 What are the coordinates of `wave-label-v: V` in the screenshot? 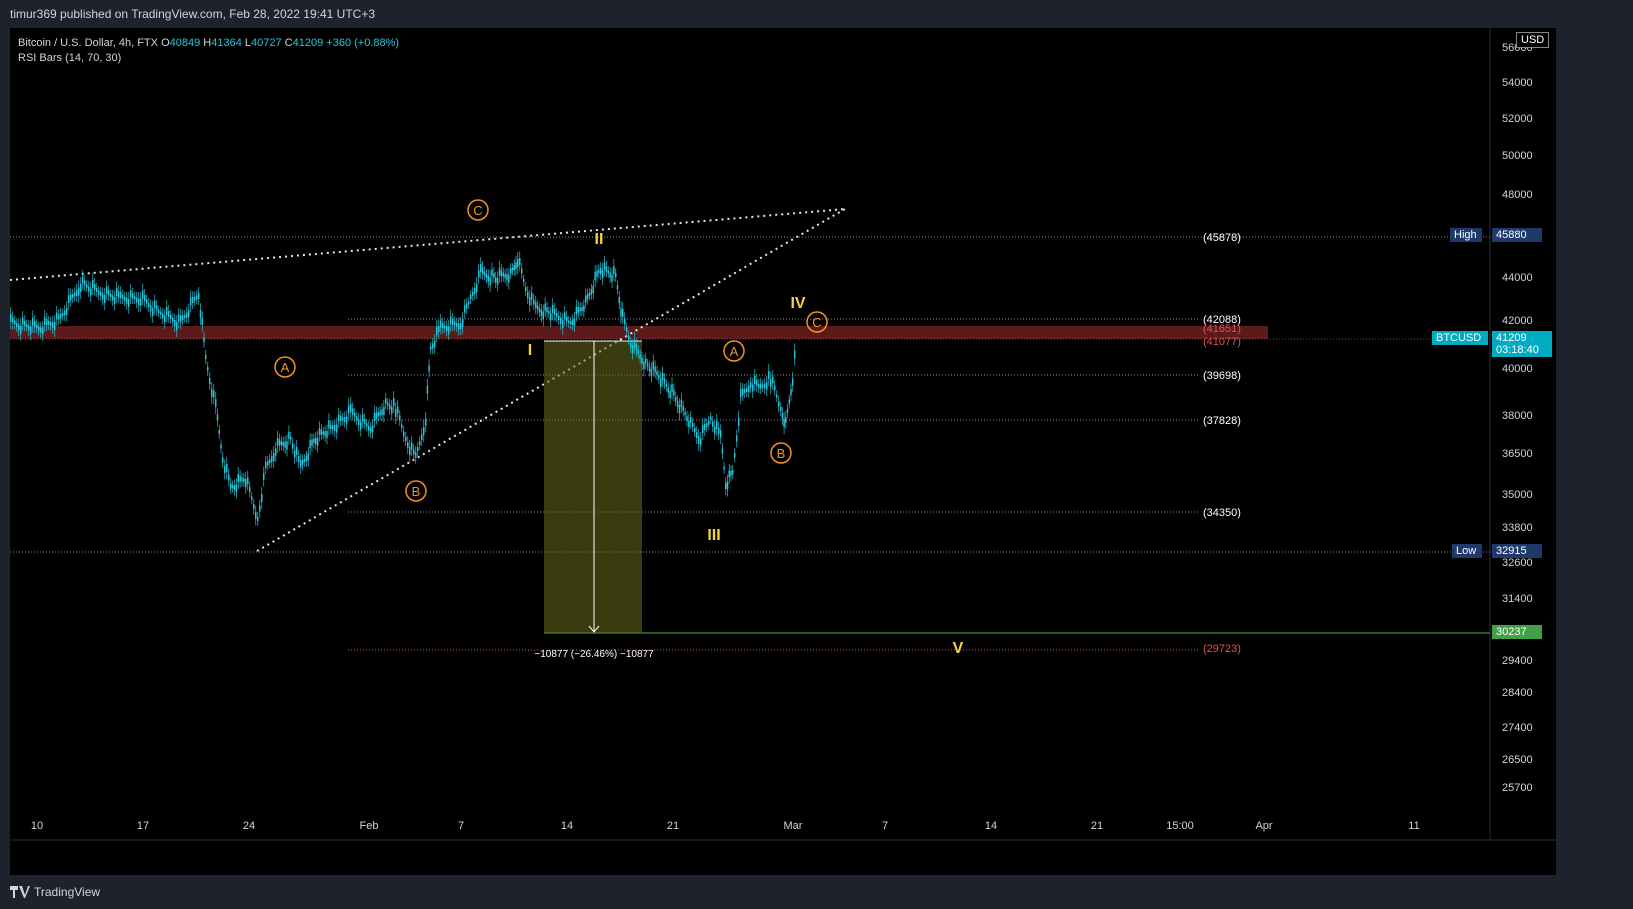 It's located at (958, 648).